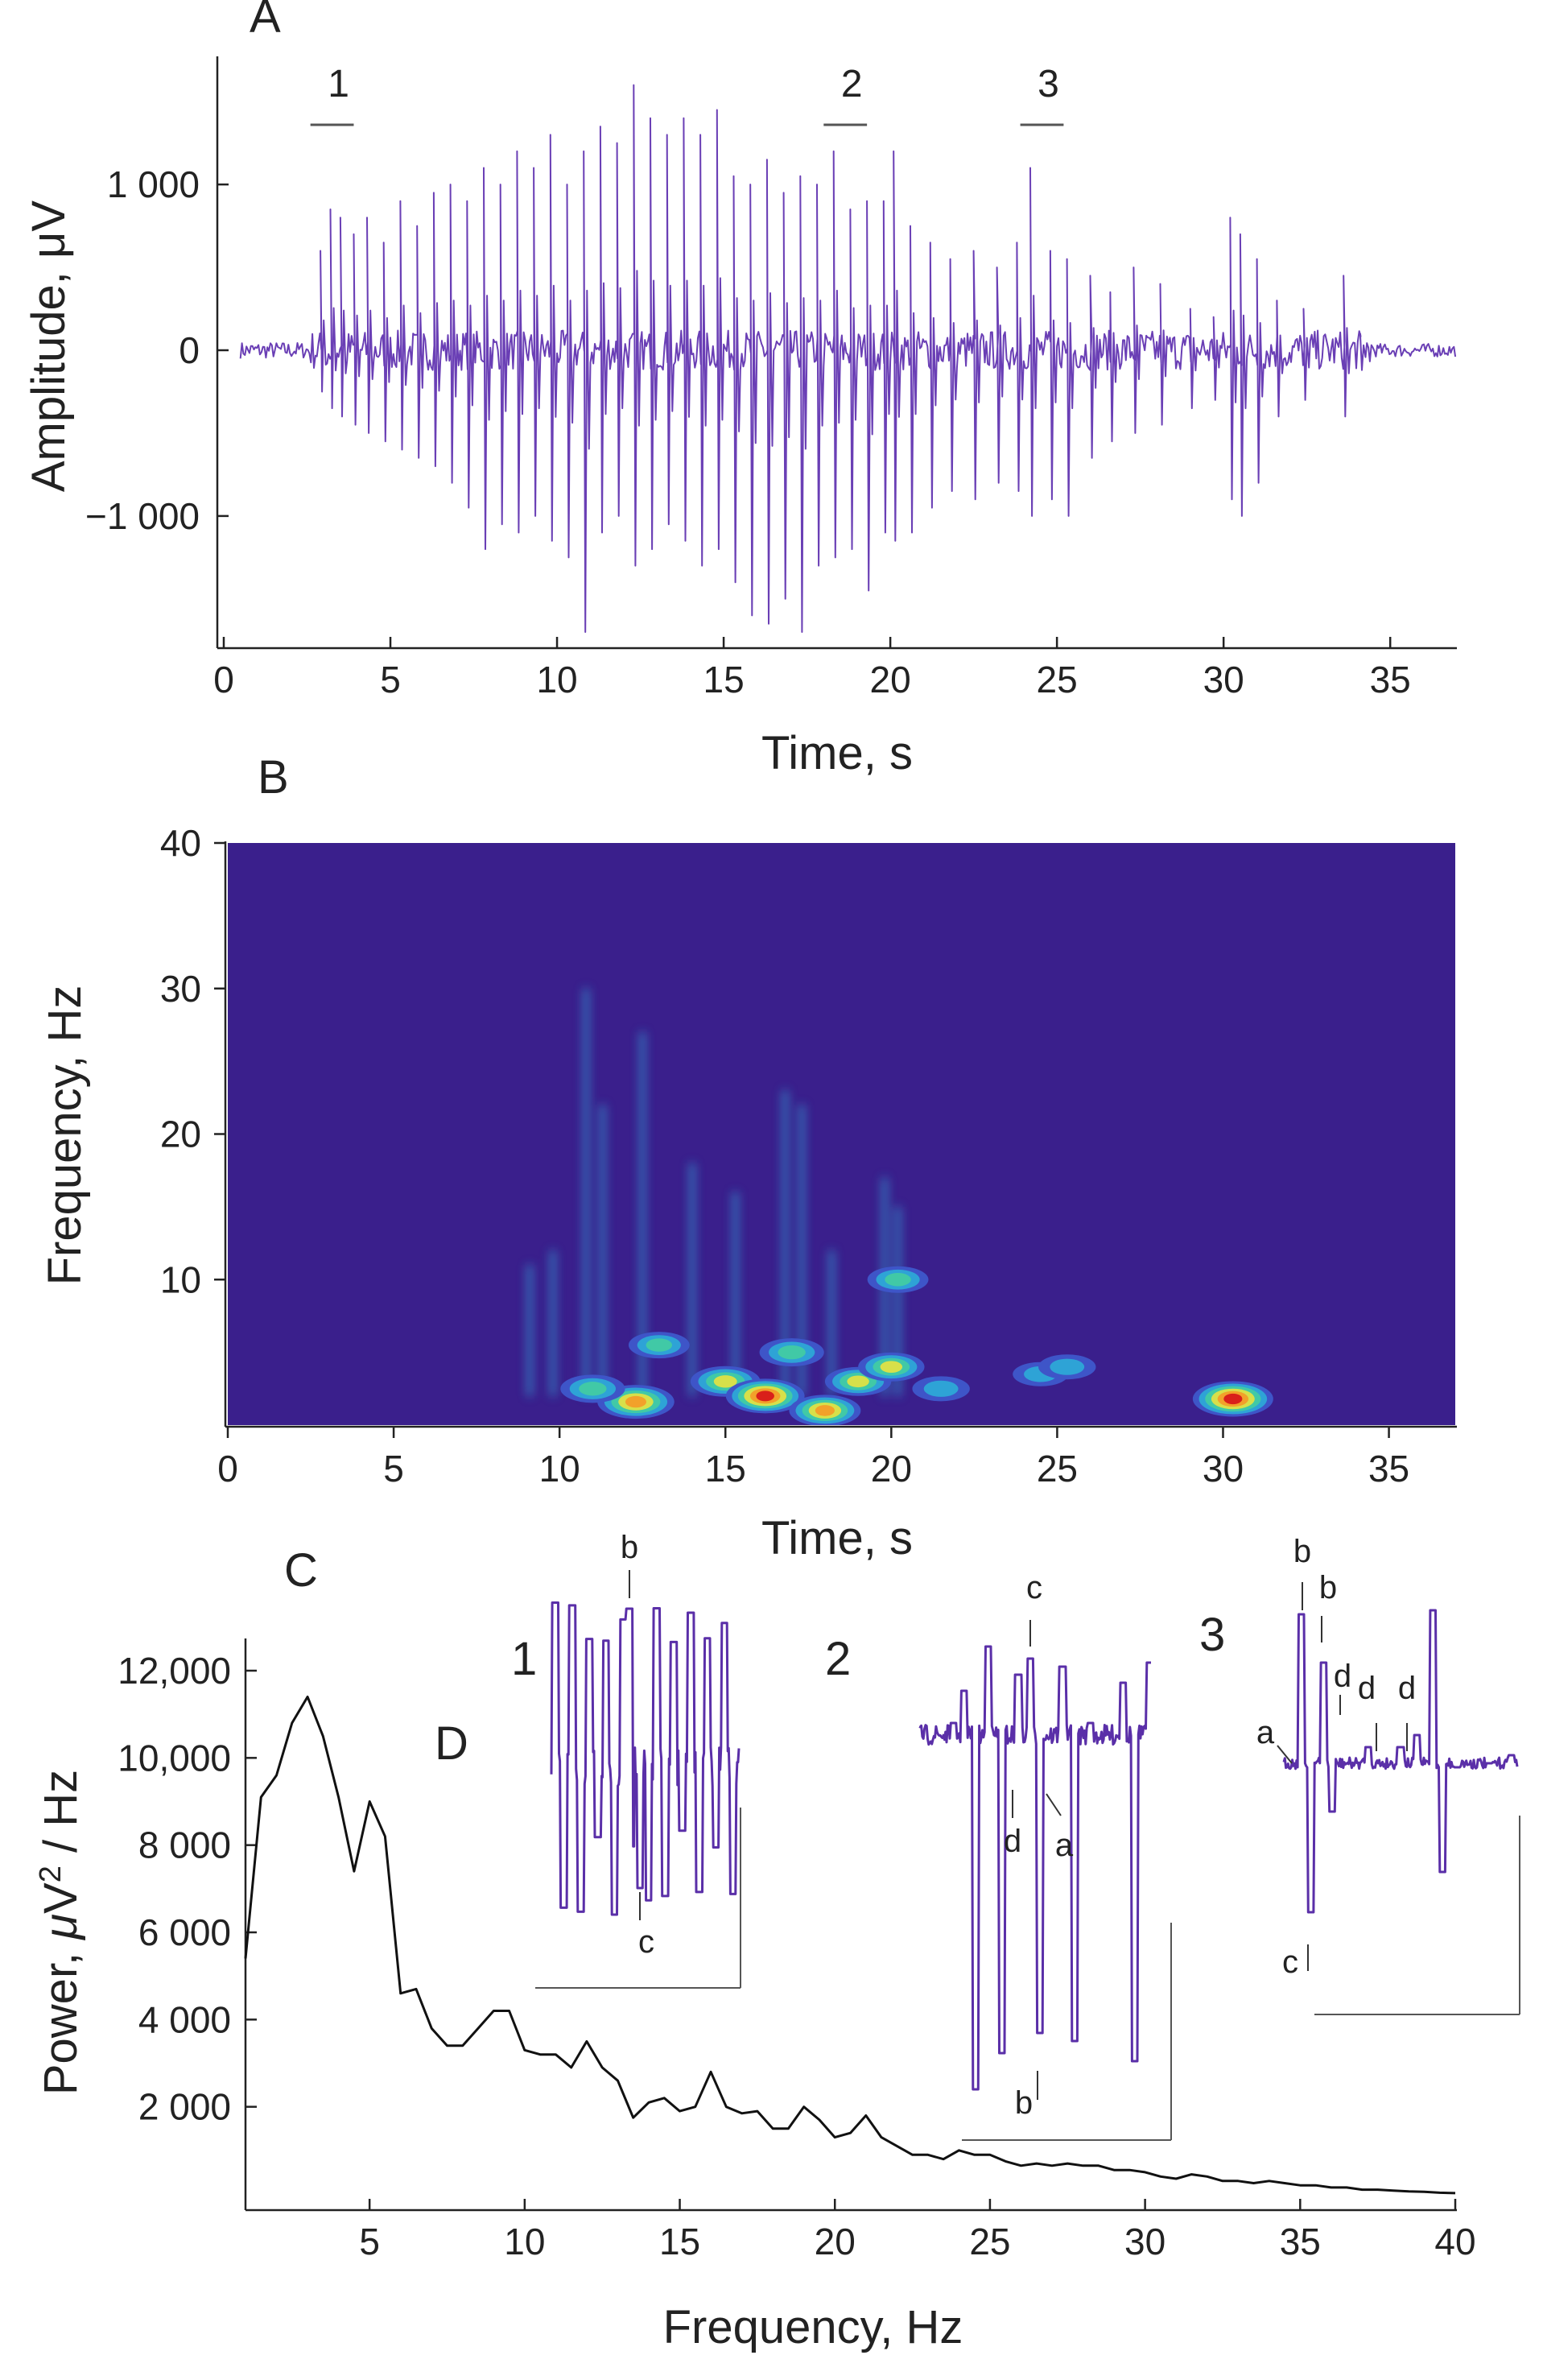 This screenshot has width=1543, height=2380. What do you see at coordinates (184, 1845) in the screenshot?
I see `panel-c-y-tick-label: 8 000` at bounding box center [184, 1845].